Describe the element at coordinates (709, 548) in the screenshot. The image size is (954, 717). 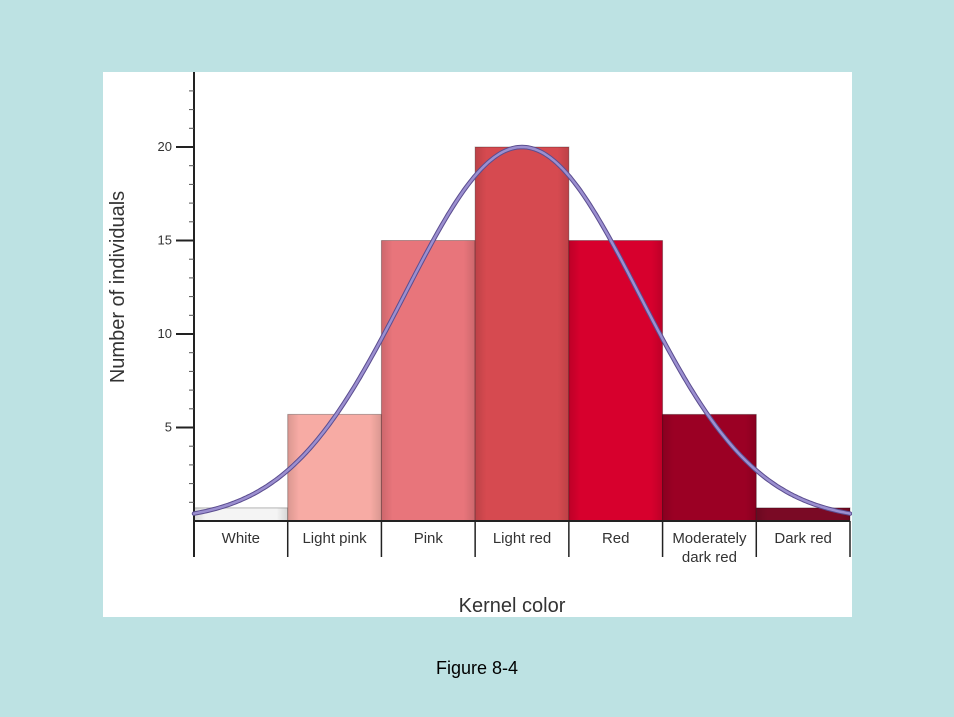
I see `x-tick-label: Moderately dark red` at that location.